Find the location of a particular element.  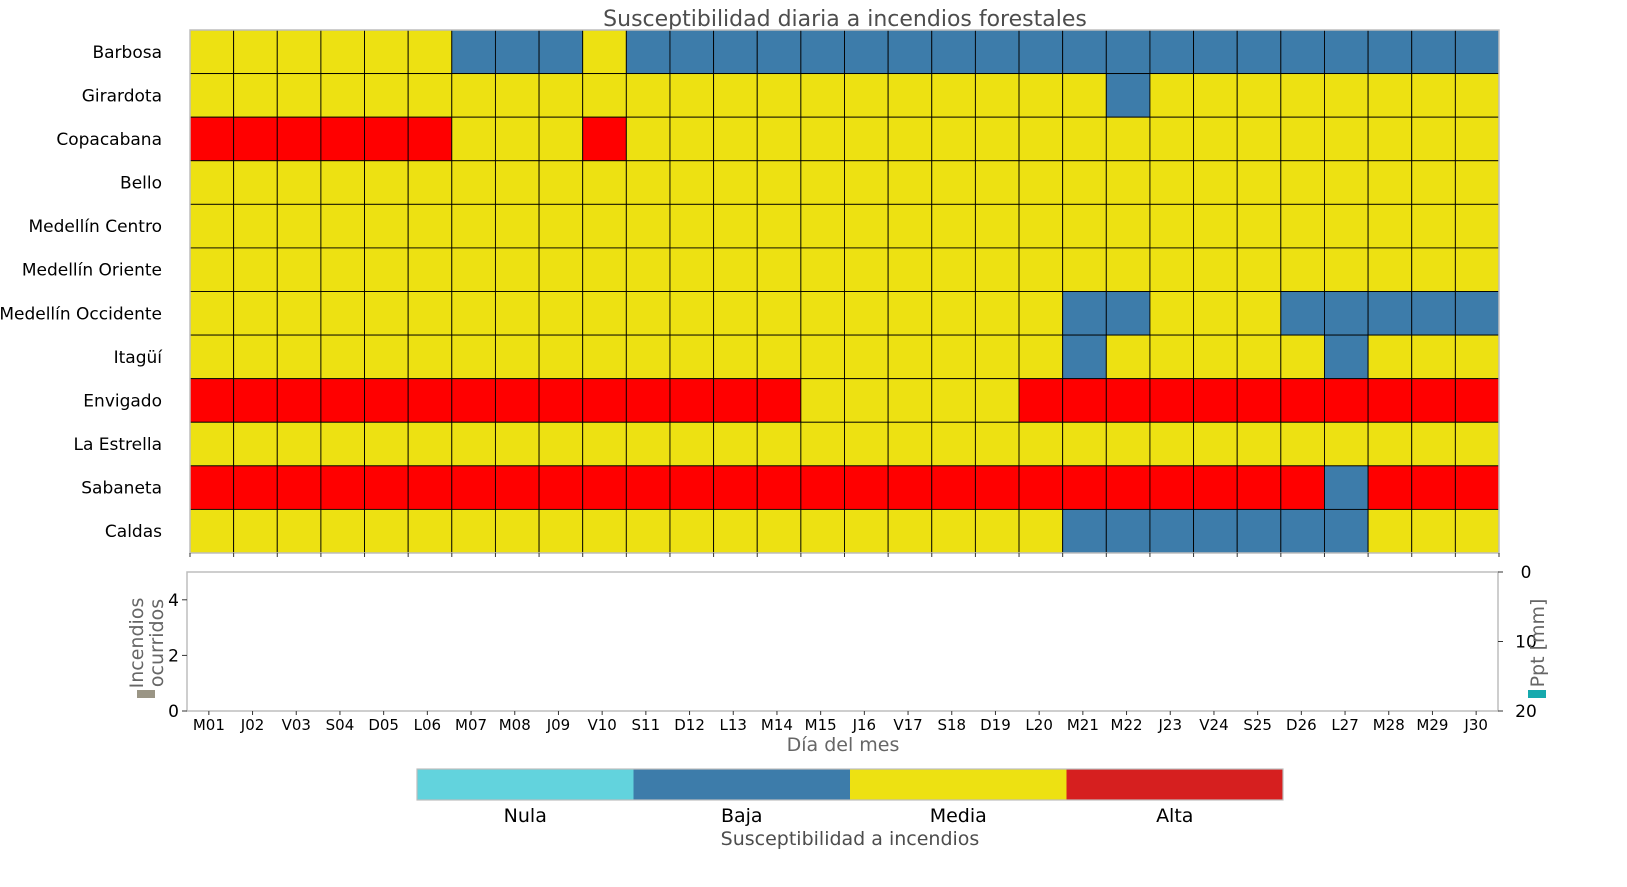

fires-legend-swatch is located at coordinates (146, 694).